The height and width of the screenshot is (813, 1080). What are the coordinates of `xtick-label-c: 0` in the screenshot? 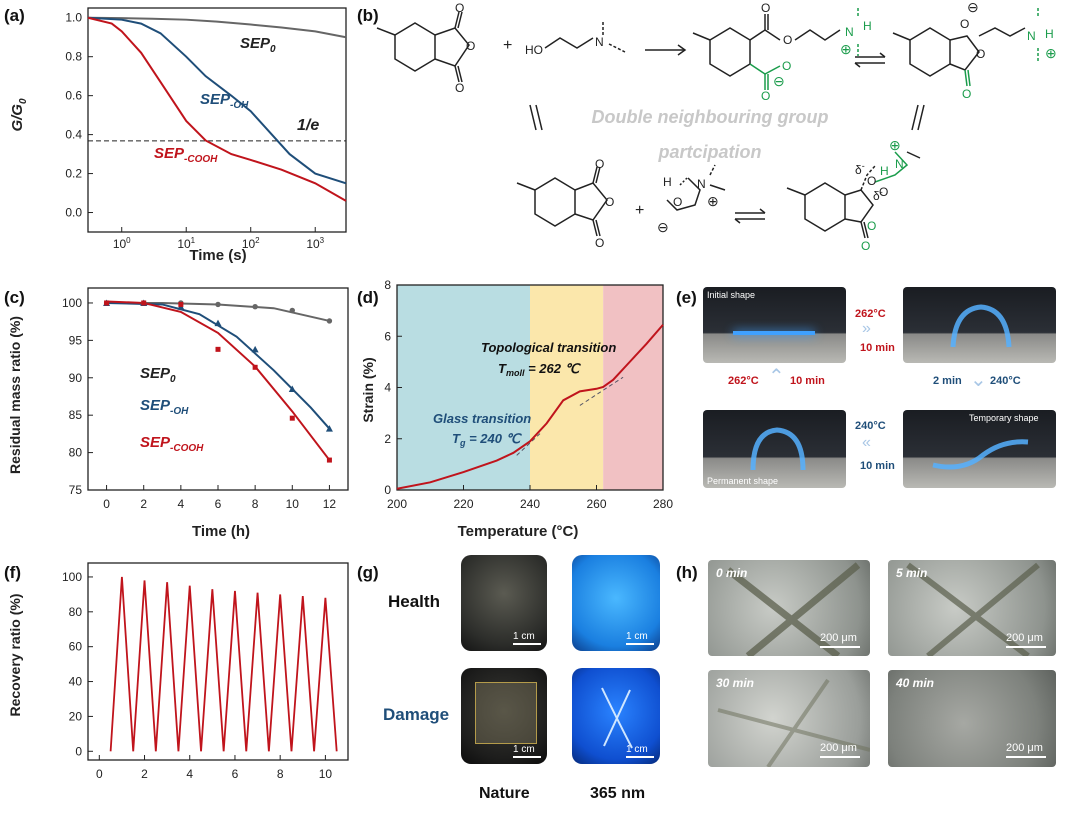 It's located at (106, 504).